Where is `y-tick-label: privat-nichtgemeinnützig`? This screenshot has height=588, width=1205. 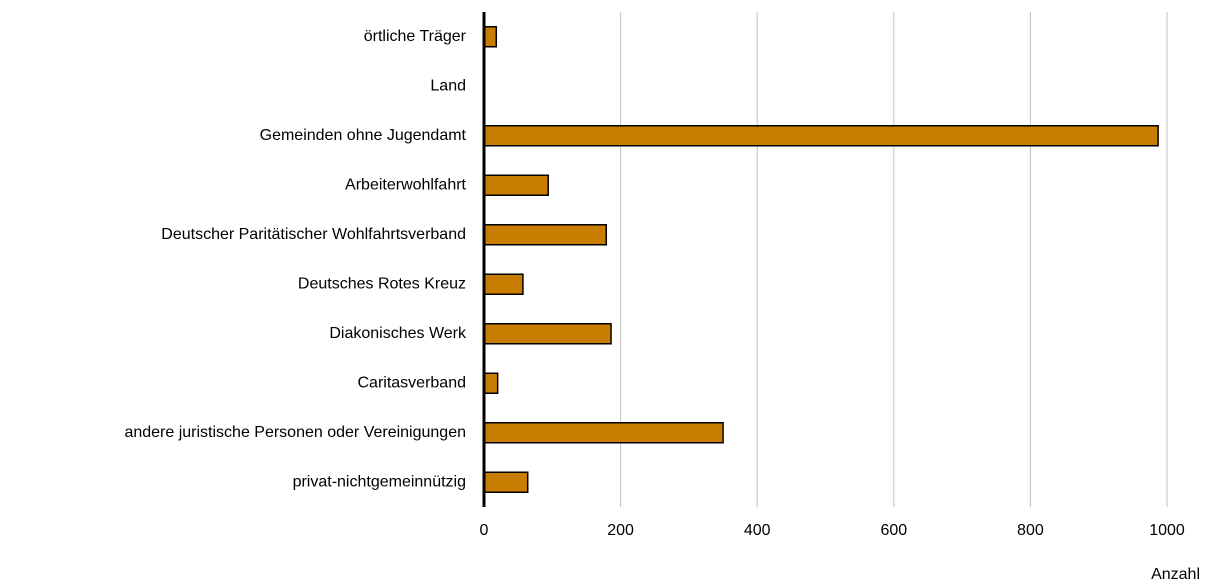
y-tick-label: privat-nichtgemeinnützig is located at coordinates (379, 481).